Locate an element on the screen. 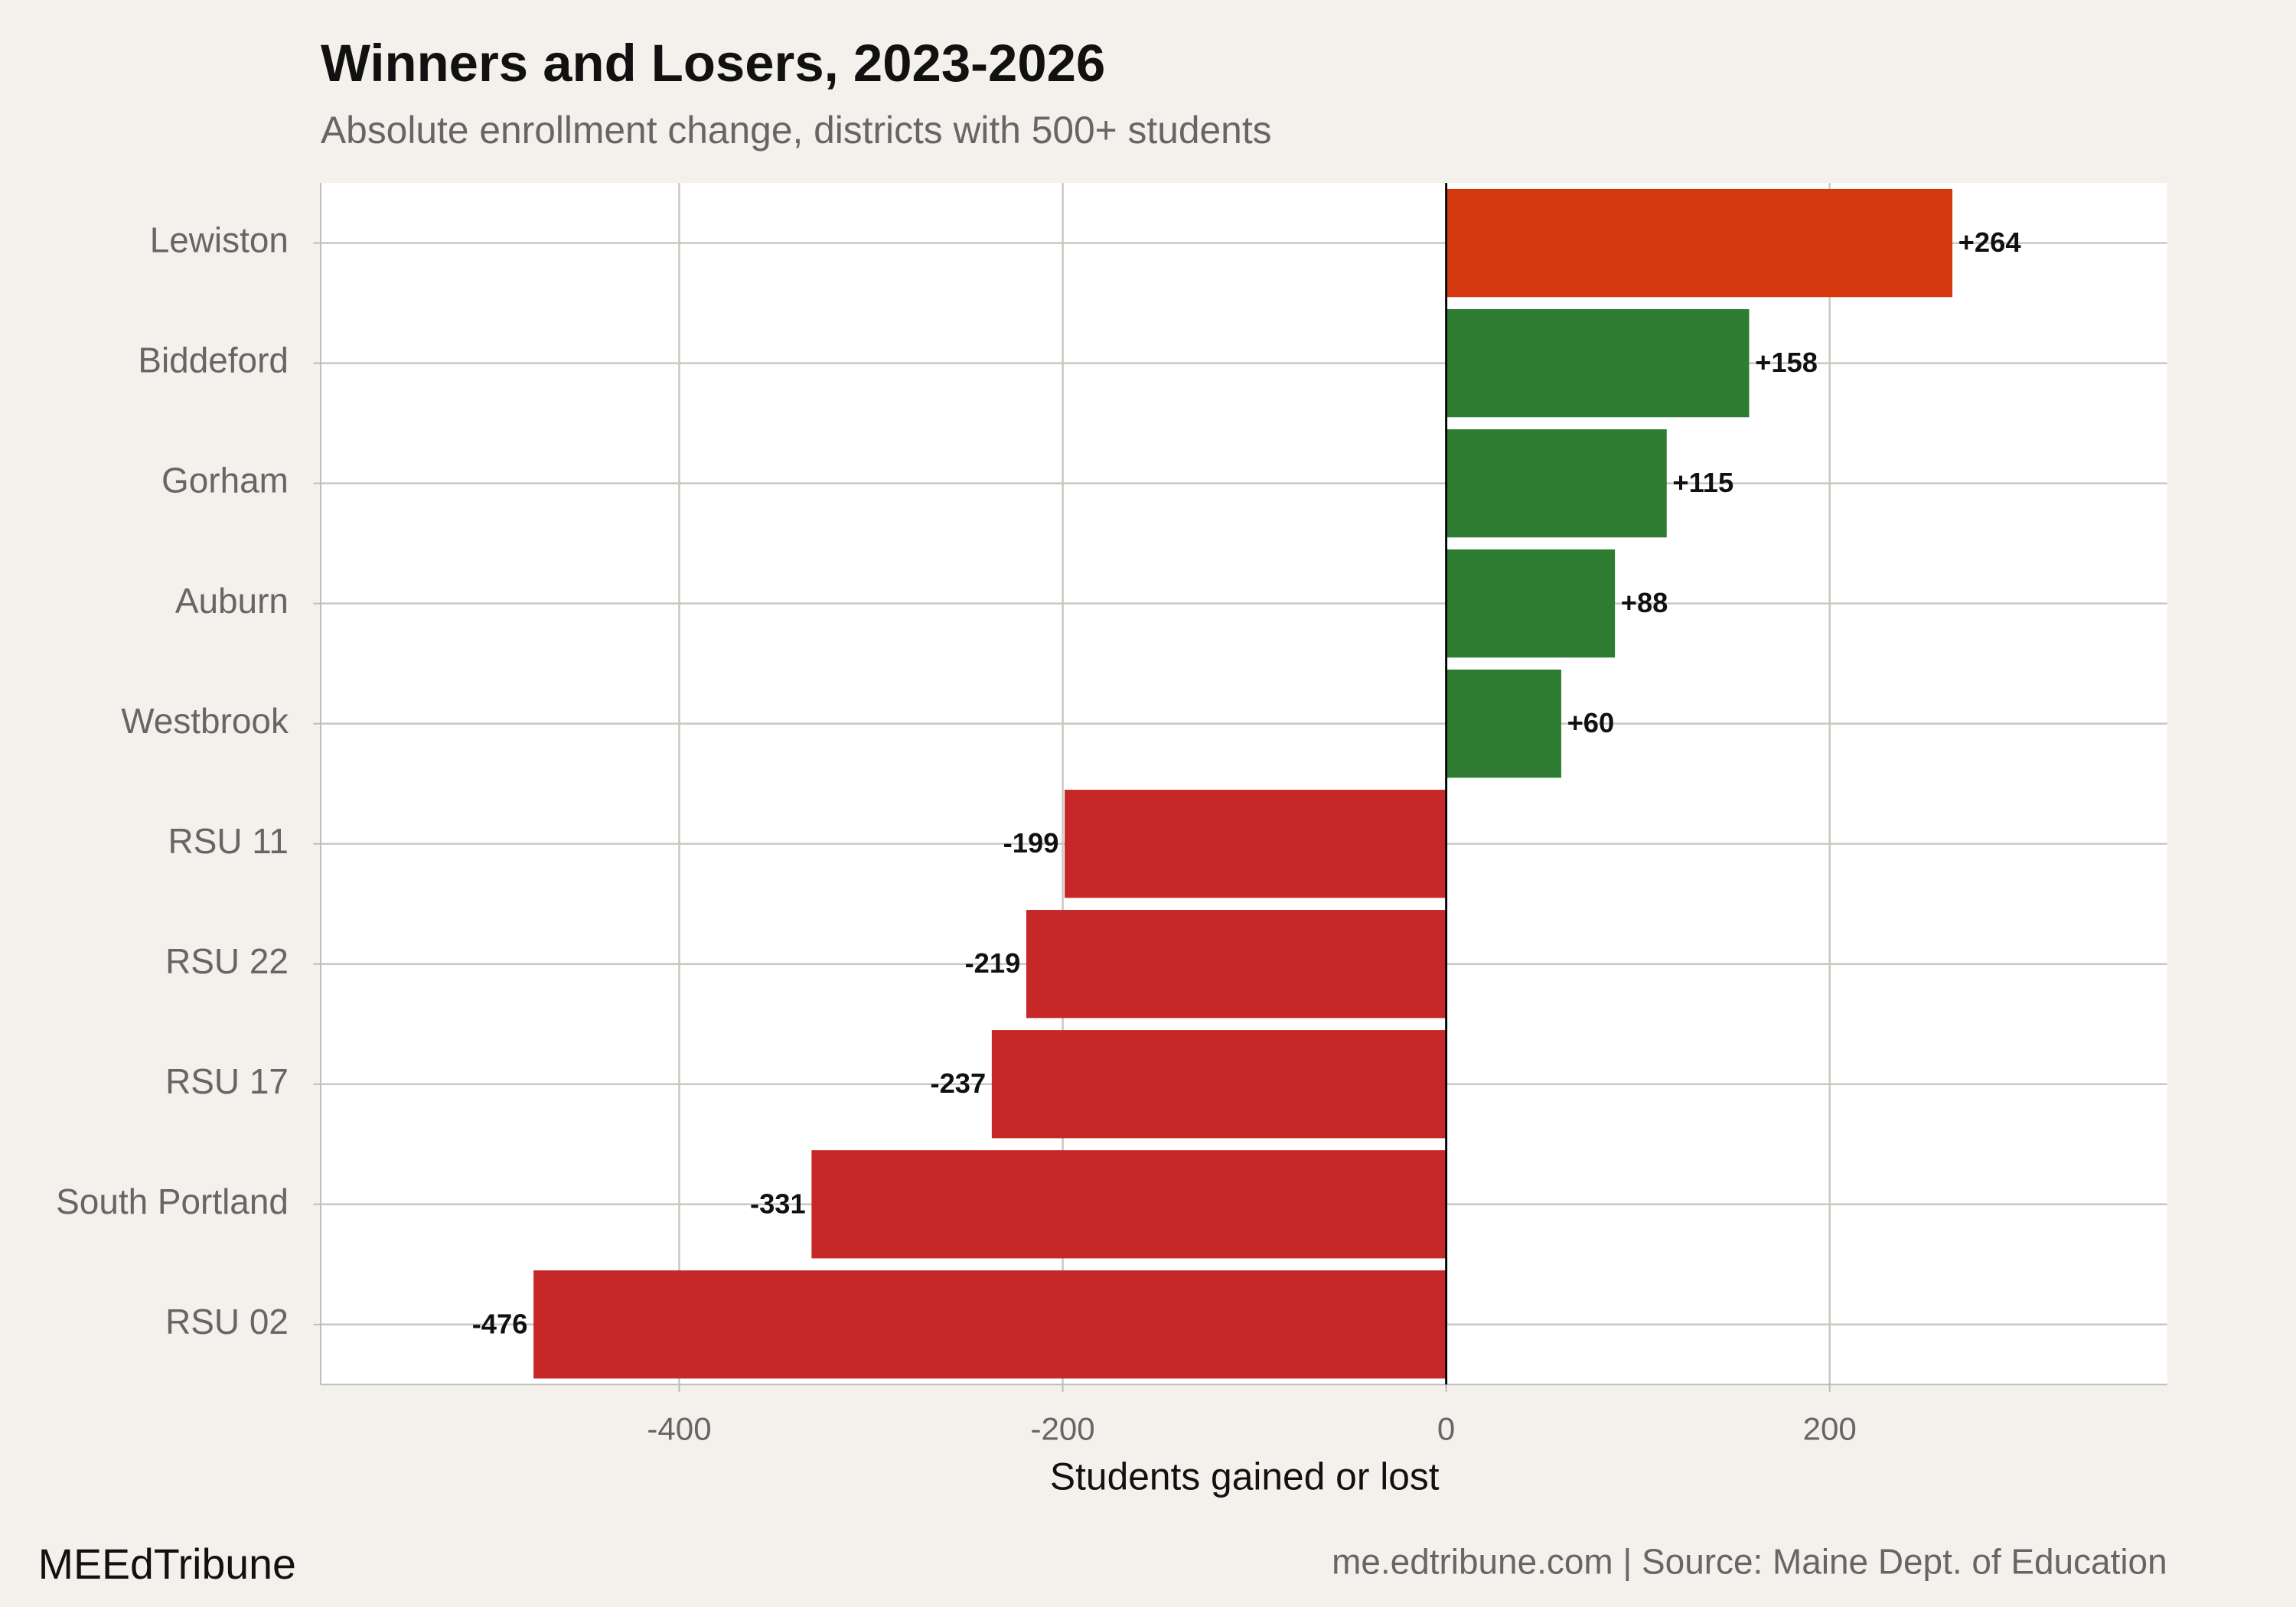 Image resolution: width=2296 pixels, height=1607 pixels. value-label: -331 is located at coordinates (778, 1203).